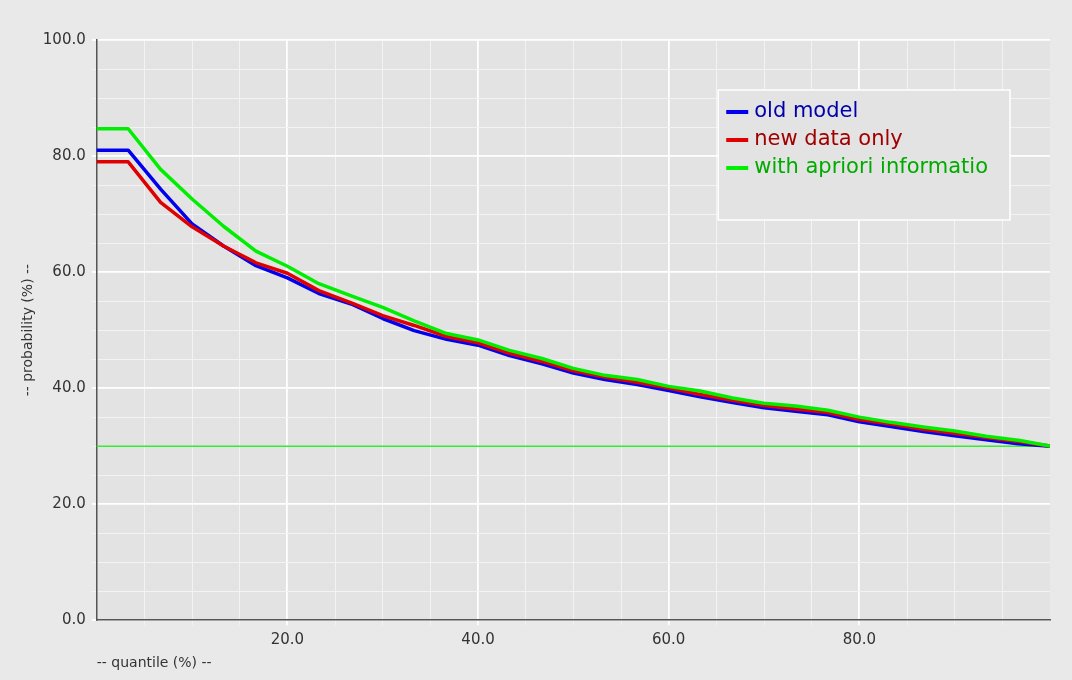 The image size is (1072, 680). I want to click on y-tick-label: 20.0, so click(69, 503).